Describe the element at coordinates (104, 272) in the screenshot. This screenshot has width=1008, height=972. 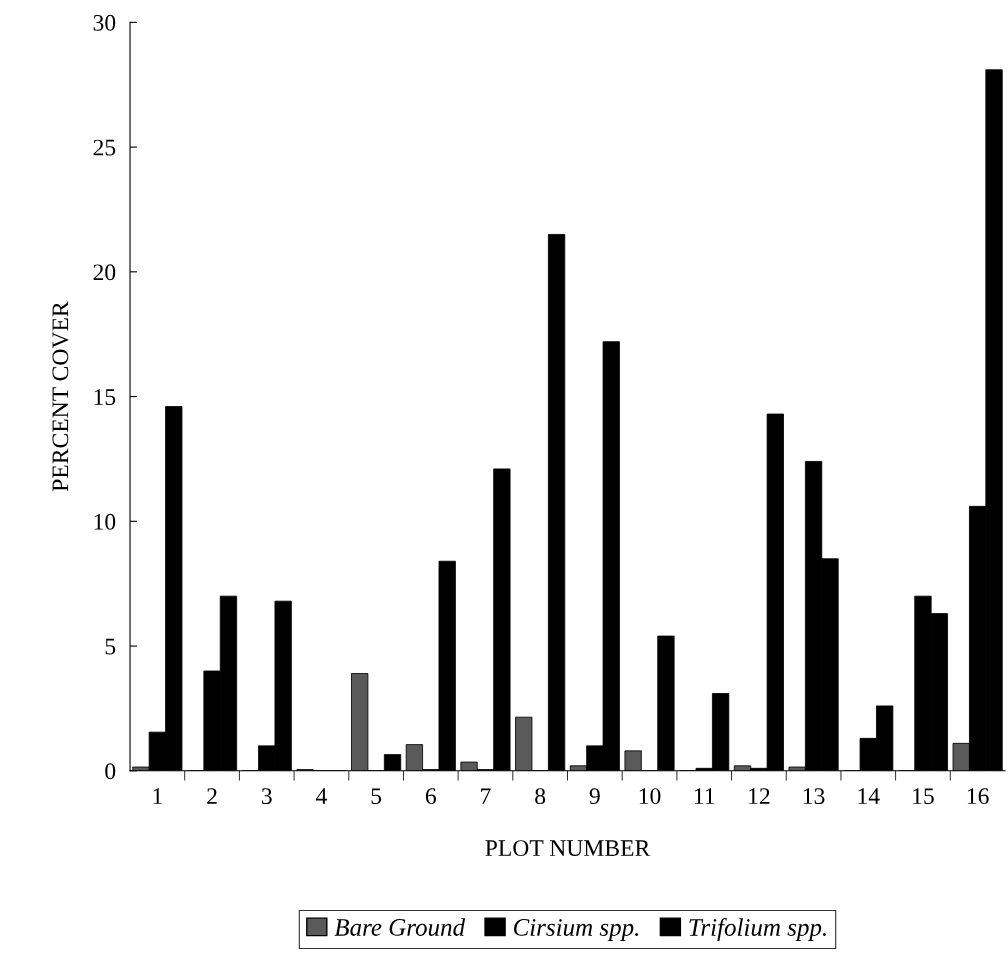
I see `y-tick-label: 20` at that location.